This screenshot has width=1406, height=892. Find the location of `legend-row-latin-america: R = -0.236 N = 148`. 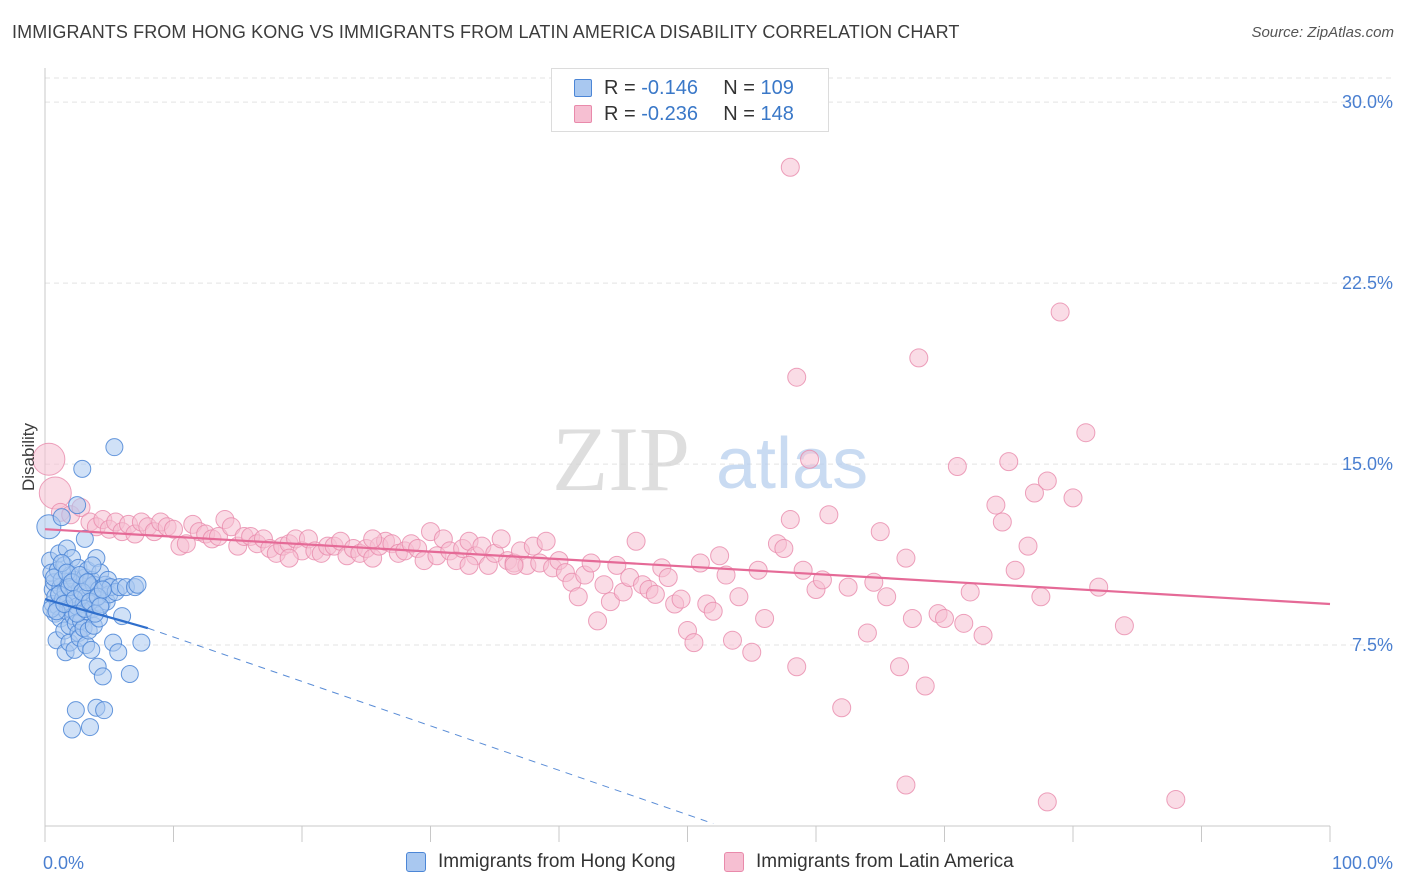

legend-row-latin-america: R = -0.236 N = 148 is located at coordinates (684, 114).